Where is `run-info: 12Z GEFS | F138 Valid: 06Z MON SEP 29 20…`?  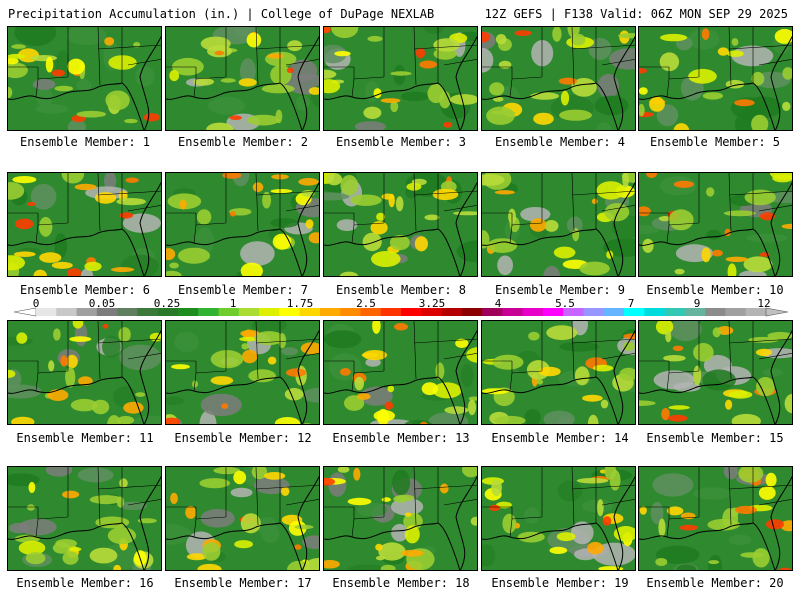
run-info: 12Z GEFS | F138 Valid: 06Z MON SEP 29 20… is located at coordinates (636, 14).